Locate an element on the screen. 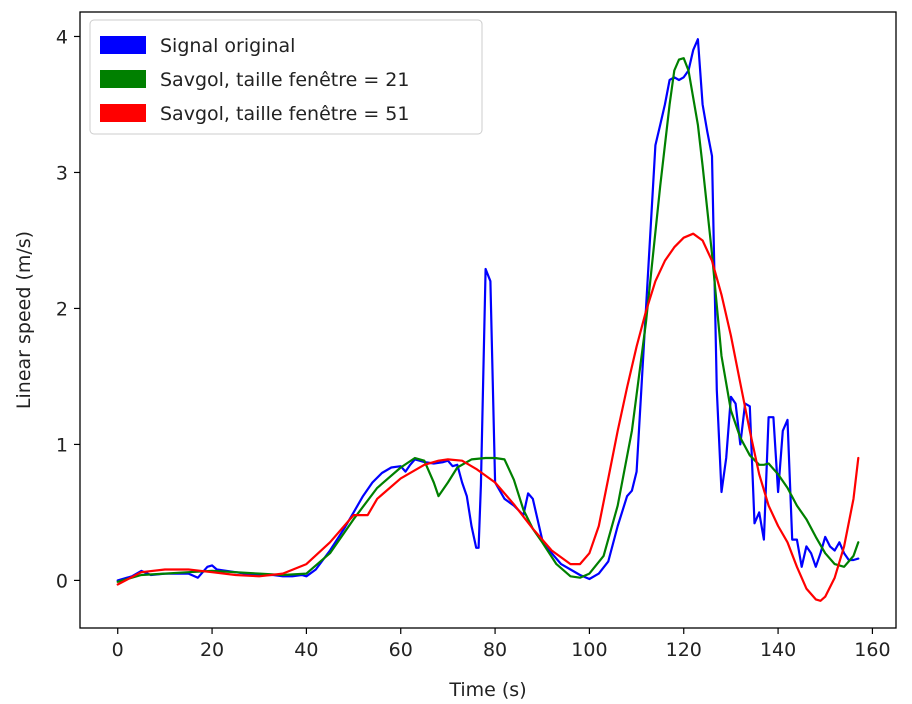 The height and width of the screenshot is (704, 912). x-axis: 0 20 40 60 80 100 120 140 160 is located at coordinates (501, 644).